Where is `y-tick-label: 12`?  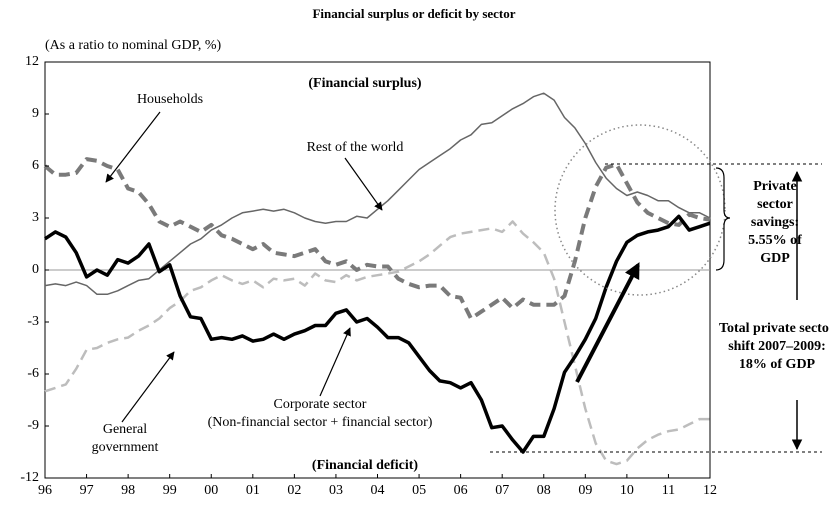 y-tick-label: 12 is located at coordinates (32, 61).